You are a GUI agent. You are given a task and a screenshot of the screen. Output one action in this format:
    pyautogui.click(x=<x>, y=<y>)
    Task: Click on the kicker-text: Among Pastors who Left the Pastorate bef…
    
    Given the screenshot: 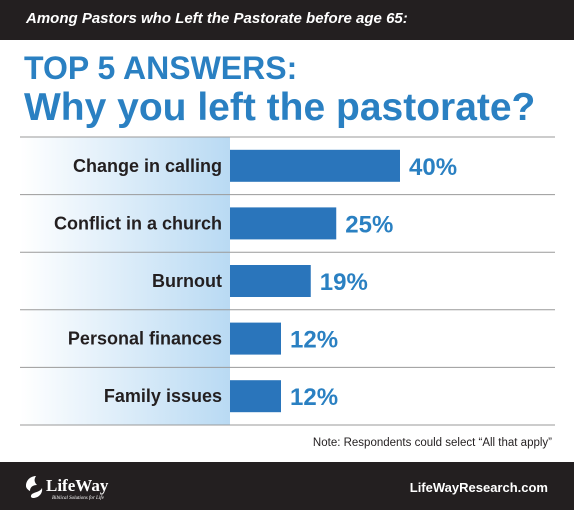 What is the action you would take?
    pyautogui.click(x=217, y=18)
    